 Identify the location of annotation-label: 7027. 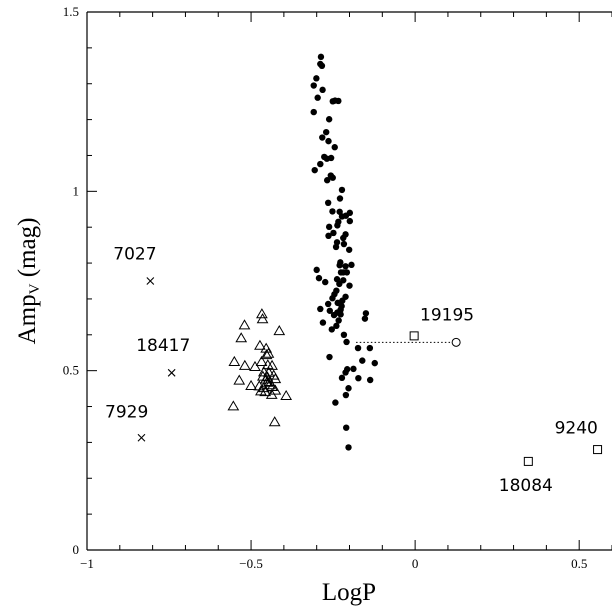
(134, 254).